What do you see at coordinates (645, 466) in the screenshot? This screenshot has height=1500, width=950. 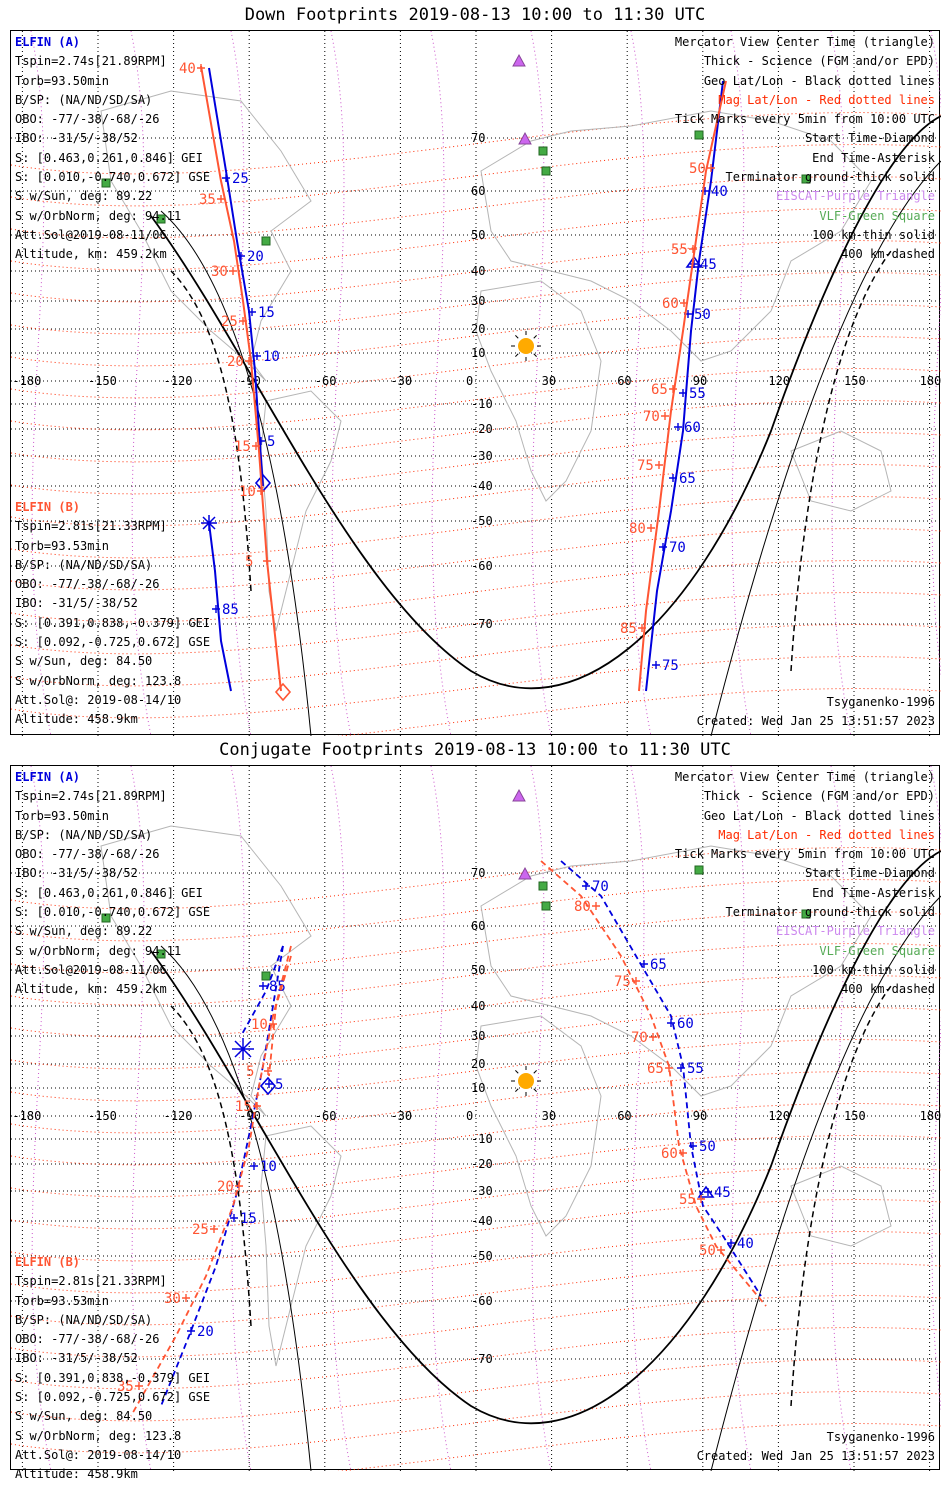 I see `track-tick-label: 75` at bounding box center [645, 466].